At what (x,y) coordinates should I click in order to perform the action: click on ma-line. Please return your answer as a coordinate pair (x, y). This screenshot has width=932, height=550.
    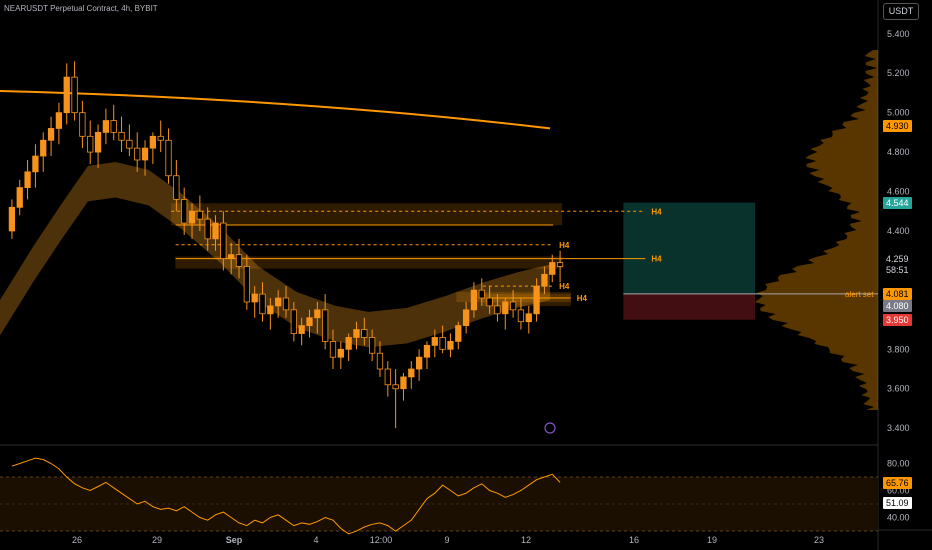
    Looking at the image, I should click on (275, 109).